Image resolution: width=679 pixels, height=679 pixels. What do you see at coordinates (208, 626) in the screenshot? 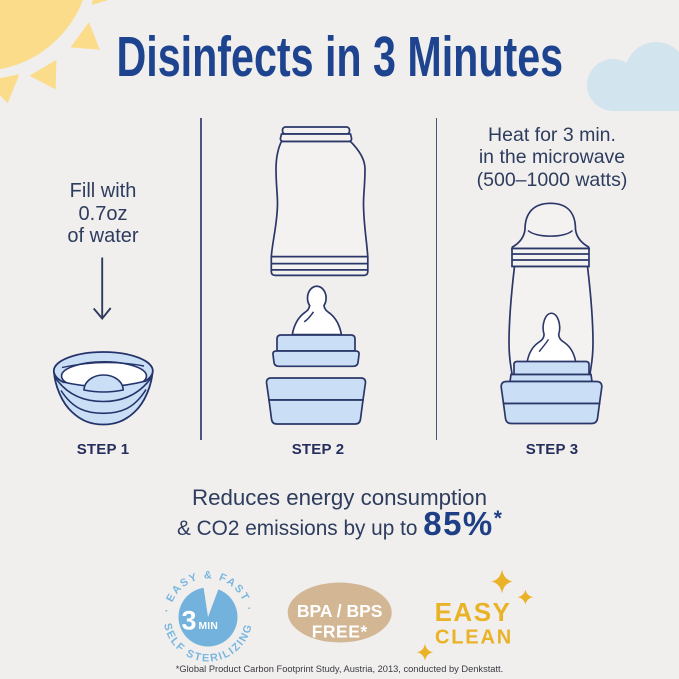
I see `svg-text: MIN` at bounding box center [208, 626].